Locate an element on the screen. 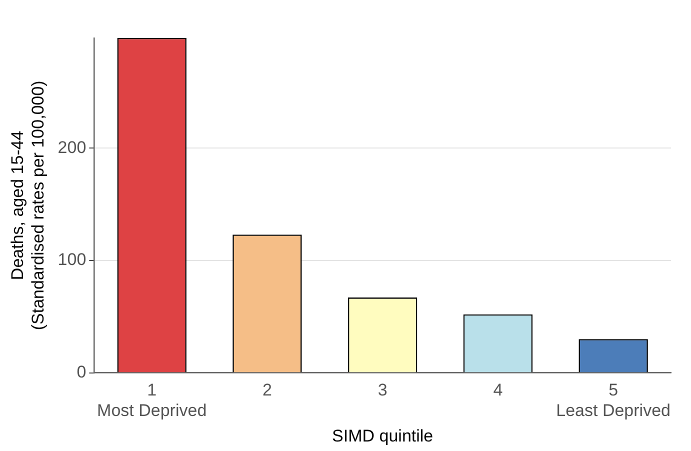  y-tick-label: 100 is located at coordinates (72, 260).